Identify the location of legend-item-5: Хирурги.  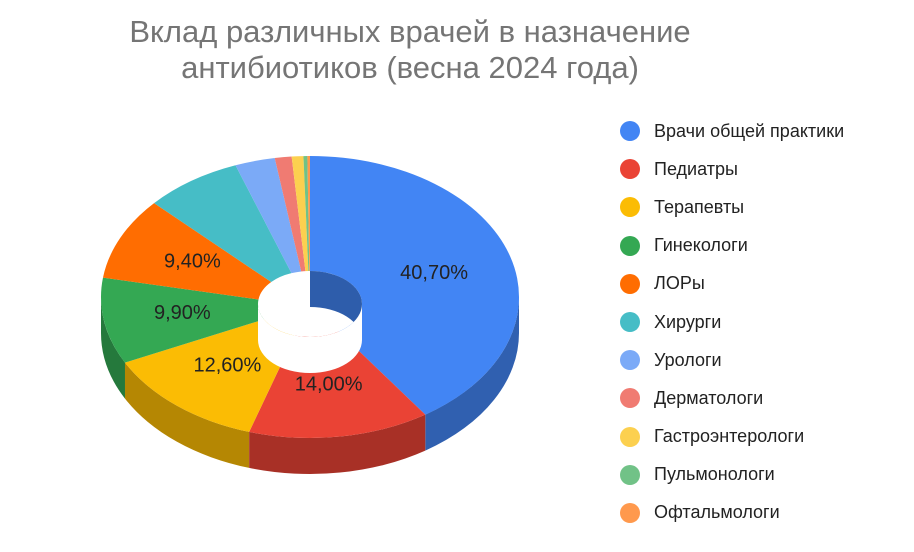
(765, 322).